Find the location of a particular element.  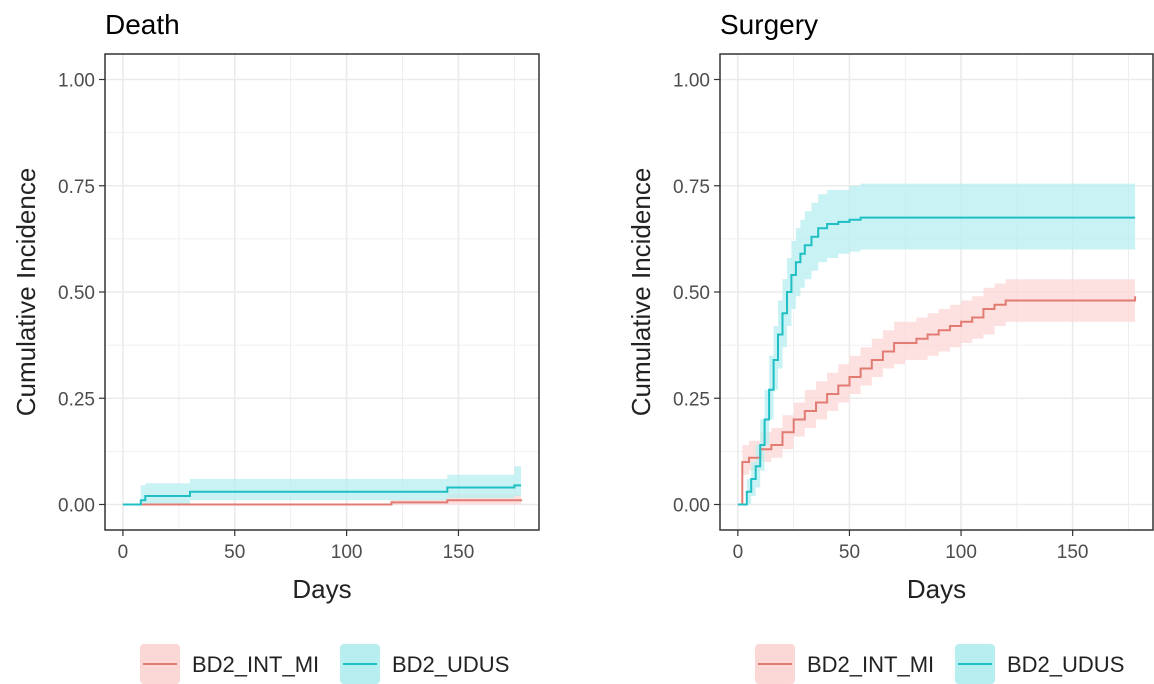

panel-title: Death is located at coordinates (142, 24).